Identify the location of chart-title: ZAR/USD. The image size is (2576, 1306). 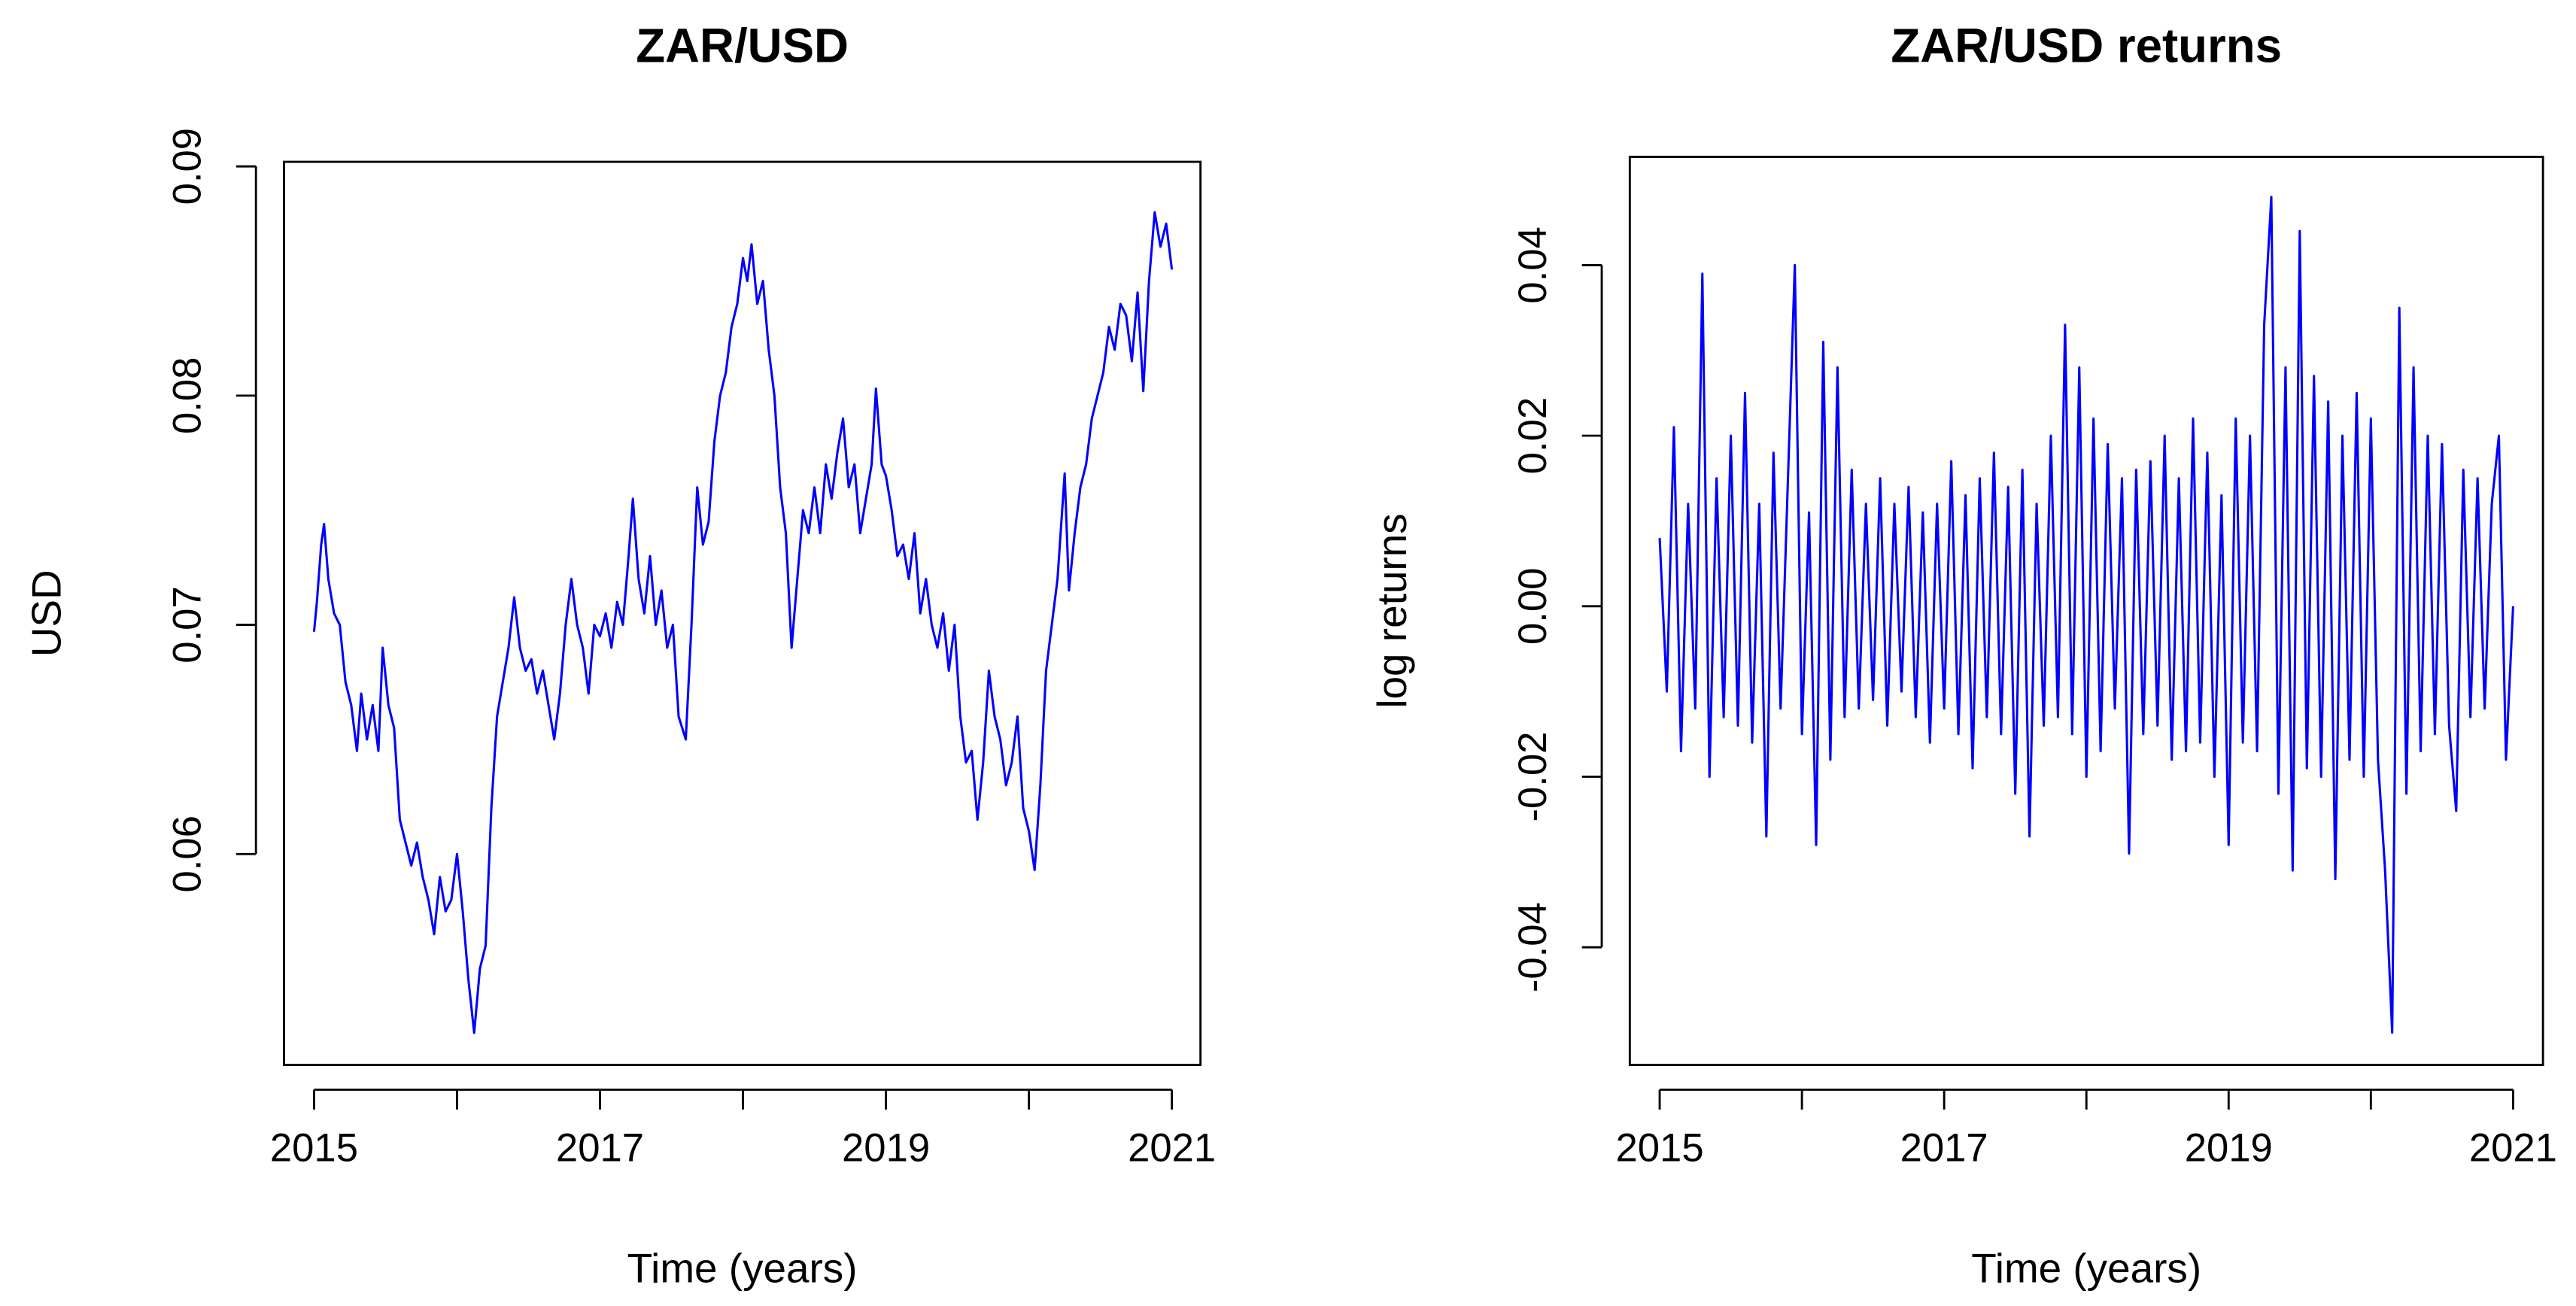
(742, 46).